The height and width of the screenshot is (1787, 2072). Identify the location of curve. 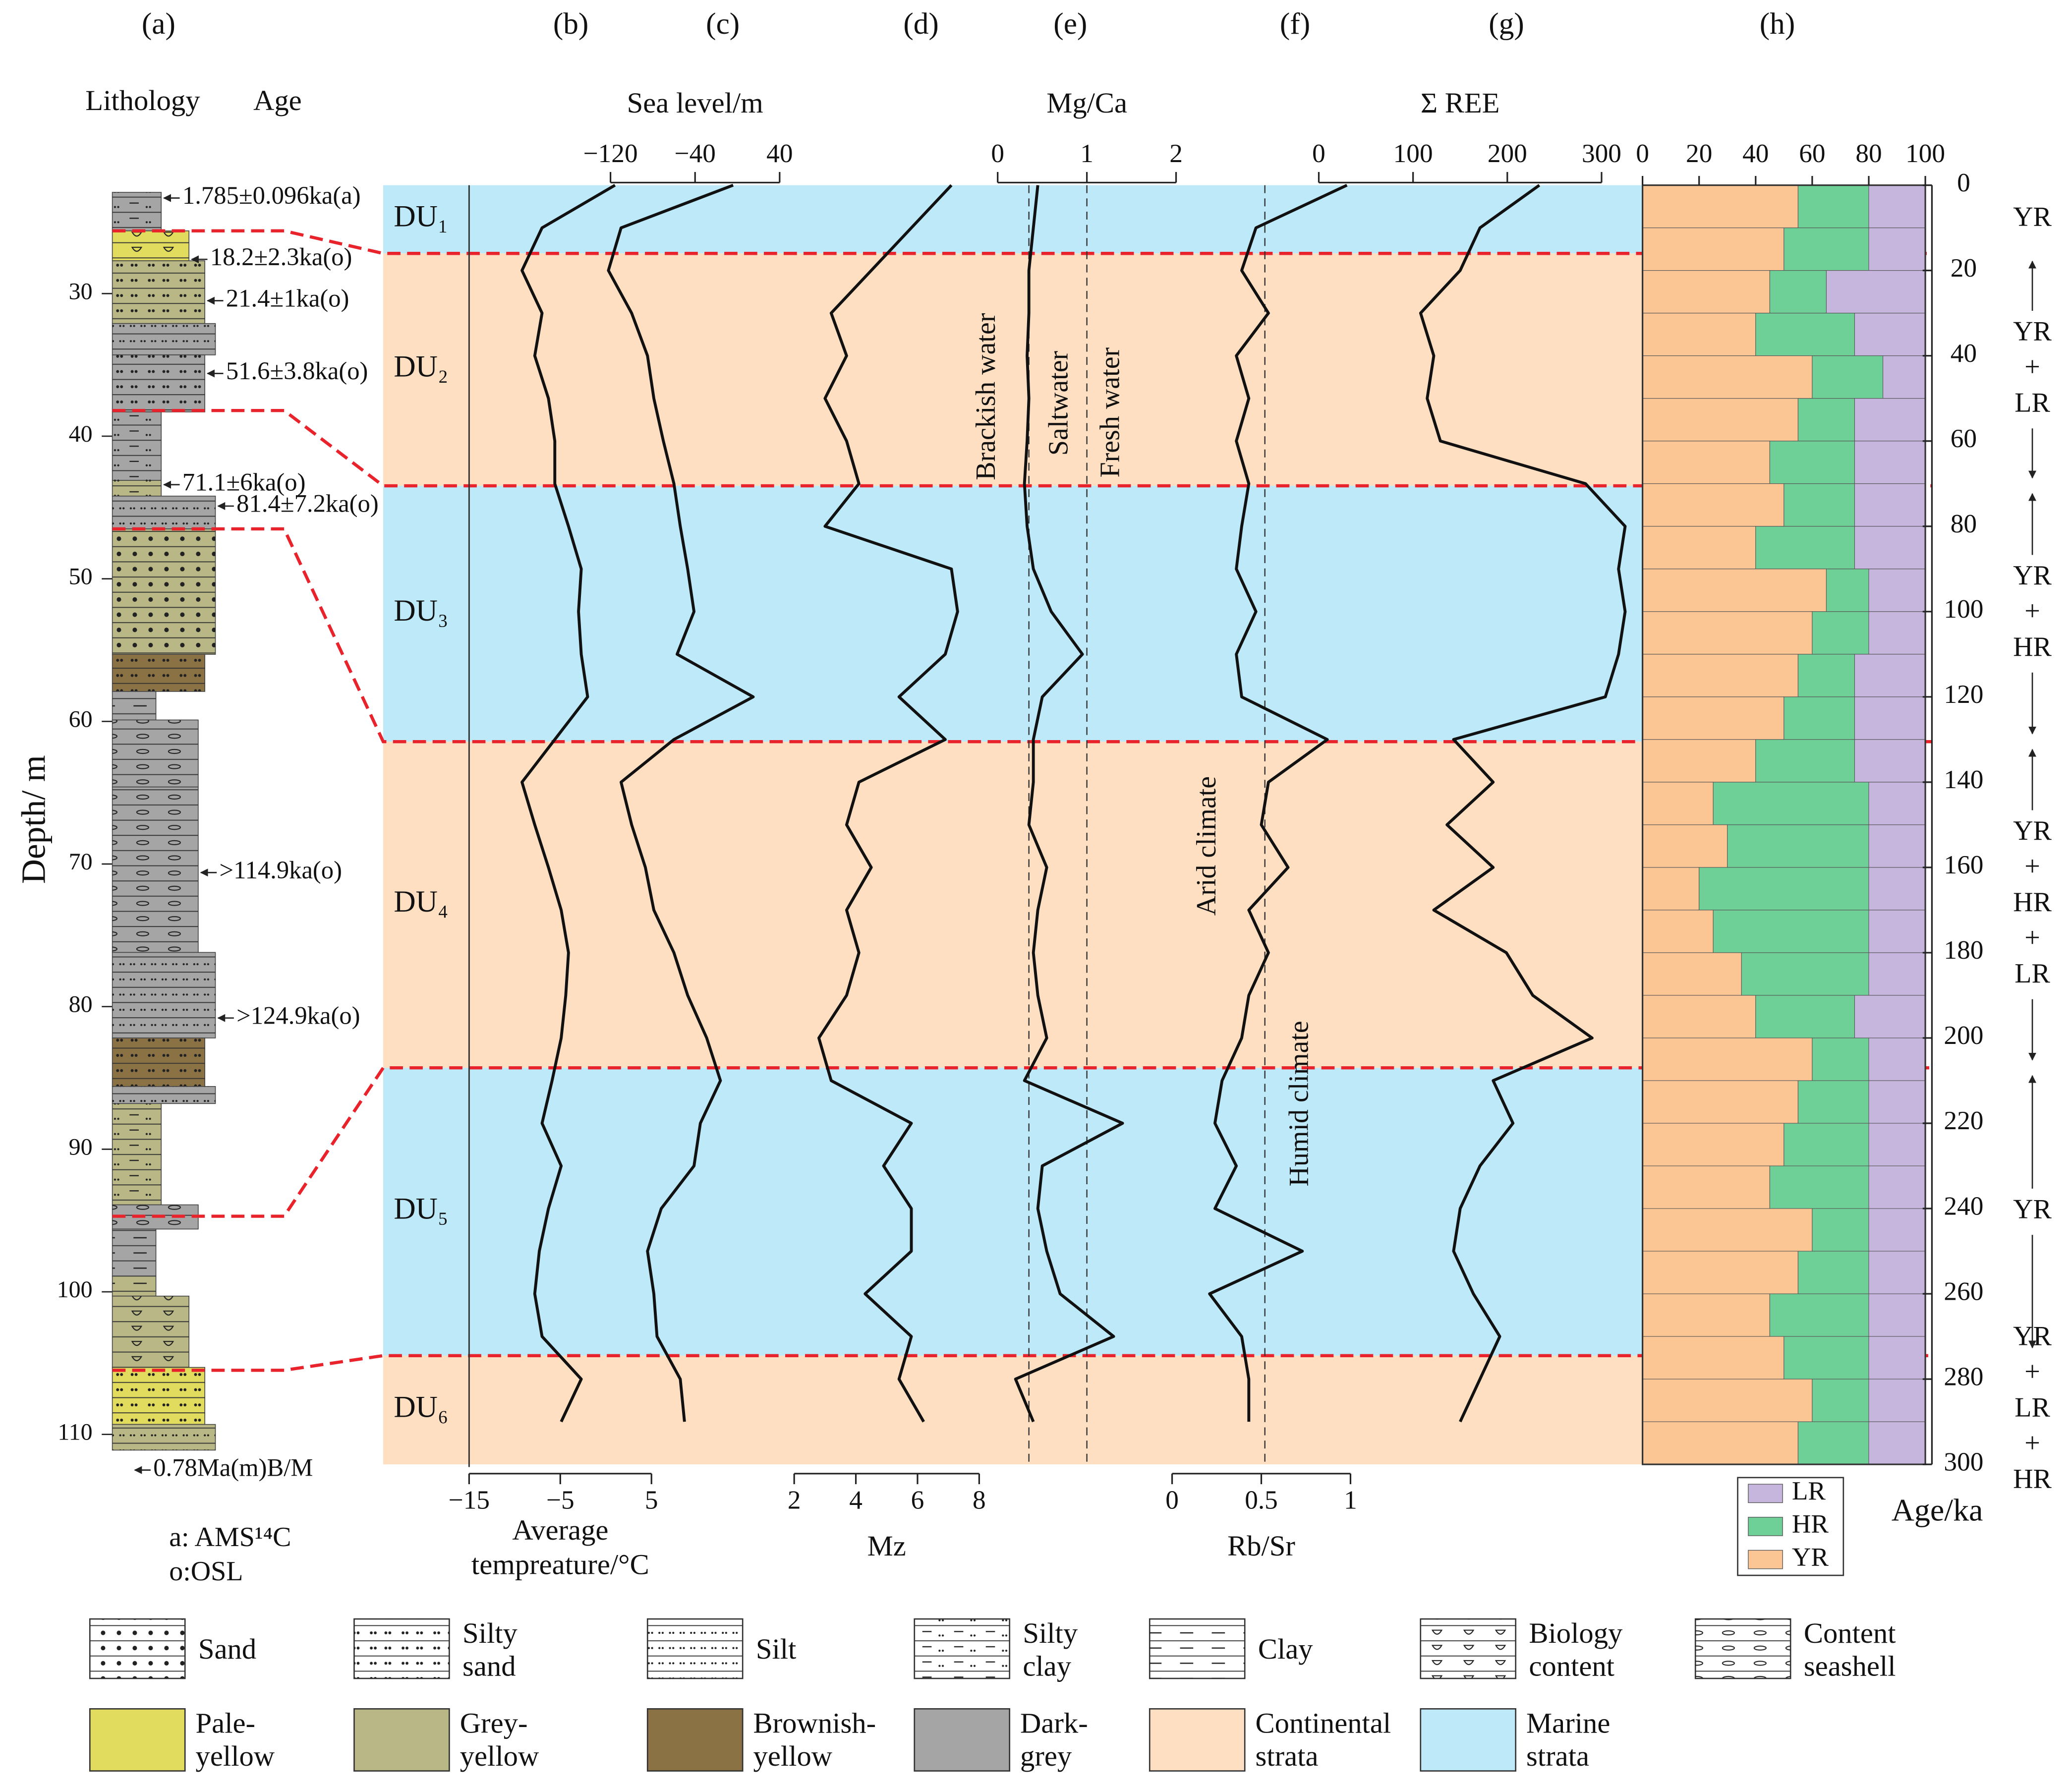
(568, 803).